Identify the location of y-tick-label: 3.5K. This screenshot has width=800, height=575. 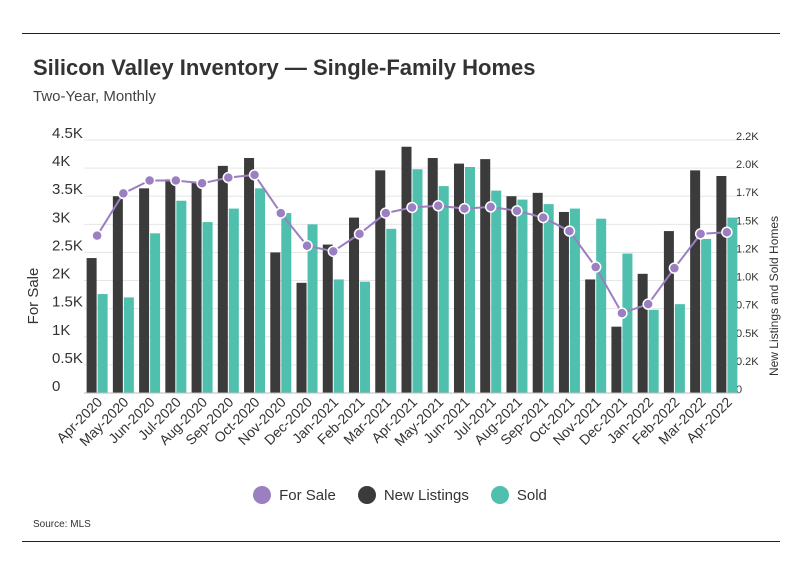
(67, 189).